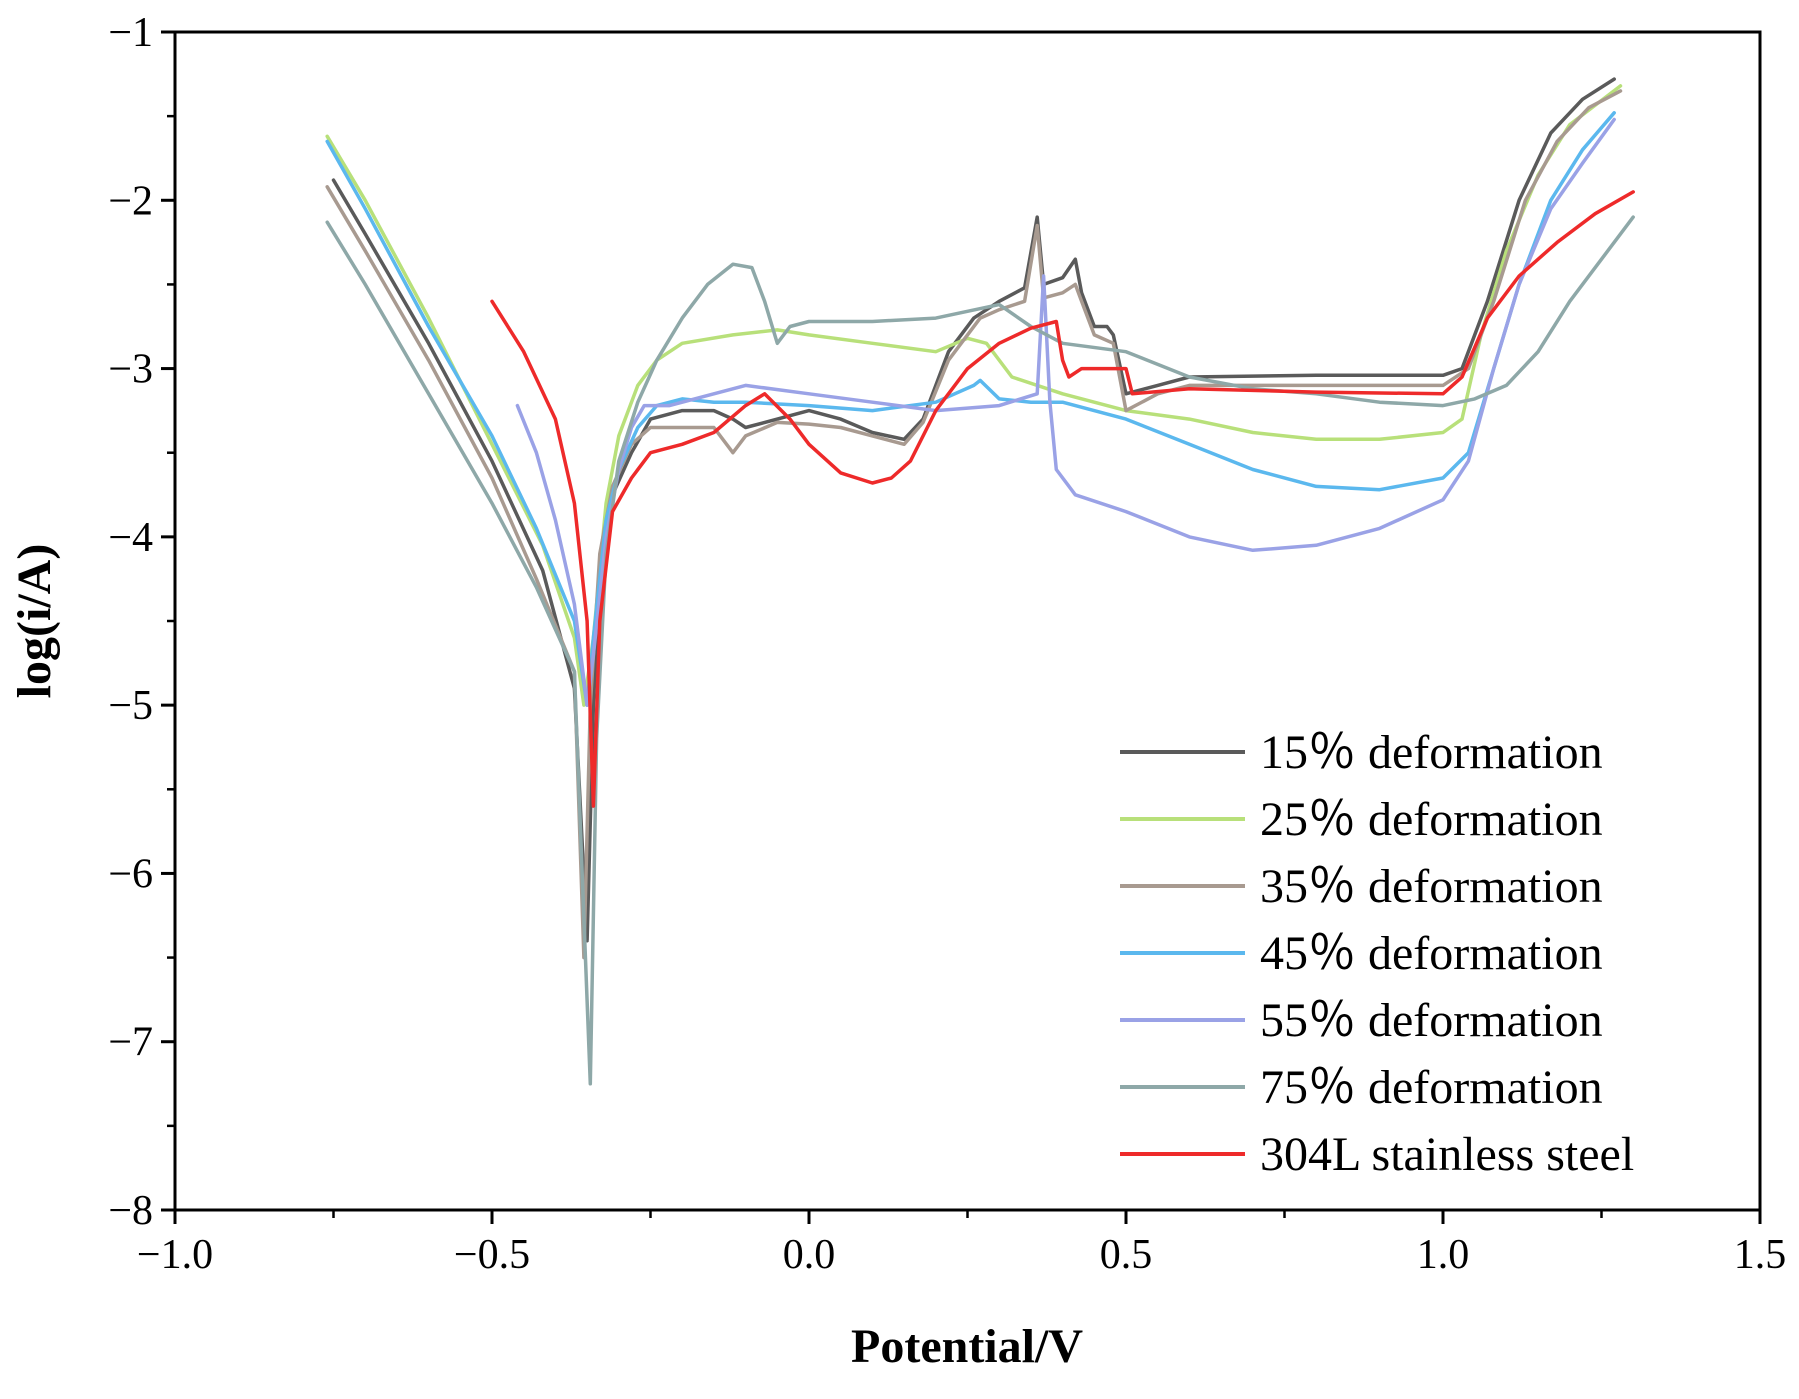 The height and width of the screenshot is (1399, 1799). Describe the element at coordinates (809, 1255) in the screenshot. I see `x-tick-label: 0.0` at that location.